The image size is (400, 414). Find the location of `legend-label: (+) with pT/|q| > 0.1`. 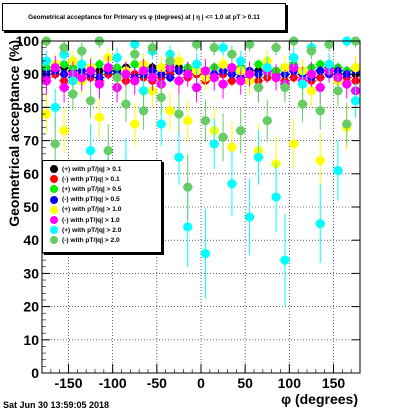

legend-label: (+) with pT/|q| > 0.1 is located at coordinates (92, 169).